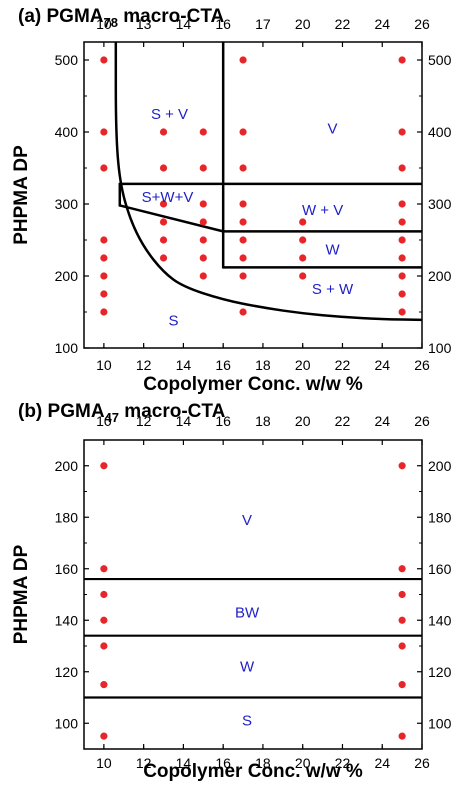 Image resolution: width=461 pixels, height=785 pixels. What do you see at coordinates (440, 569) in the screenshot?
I see `right-y-tick-label: 160` at bounding box center [440, 569].